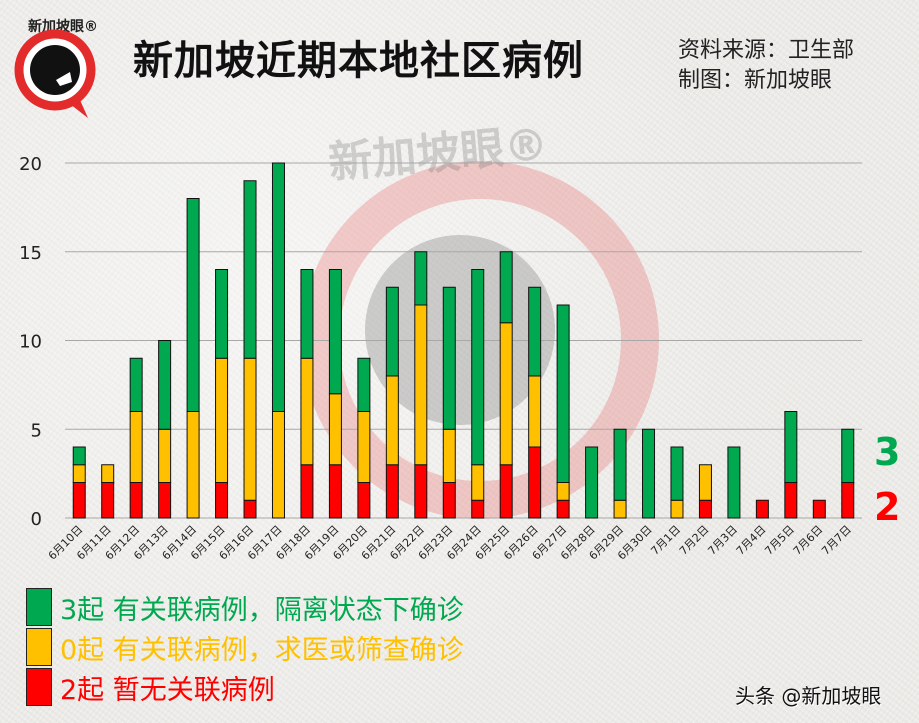 The height and width of the screenshot is (723, 919). Describe the element at coordinates (358, 61) in the screenshot. I see `page-title: 新加坡近期本地社区病例` at that location.